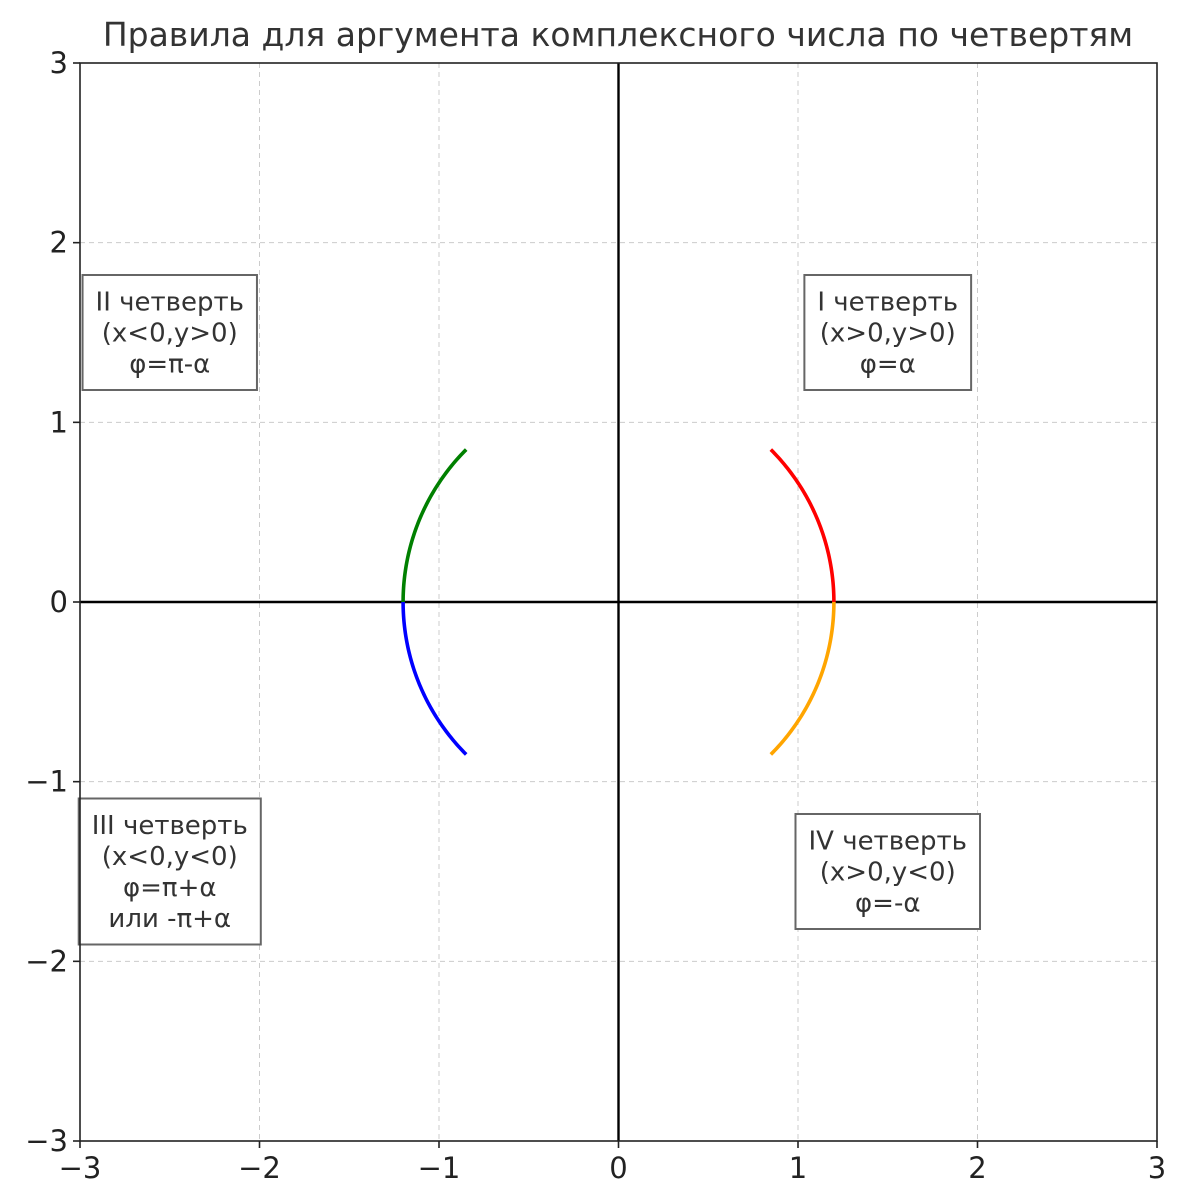  Describe the element at coordinates (977, 1168) in the screenshot. I see `x-tick-label: 2` at that location.